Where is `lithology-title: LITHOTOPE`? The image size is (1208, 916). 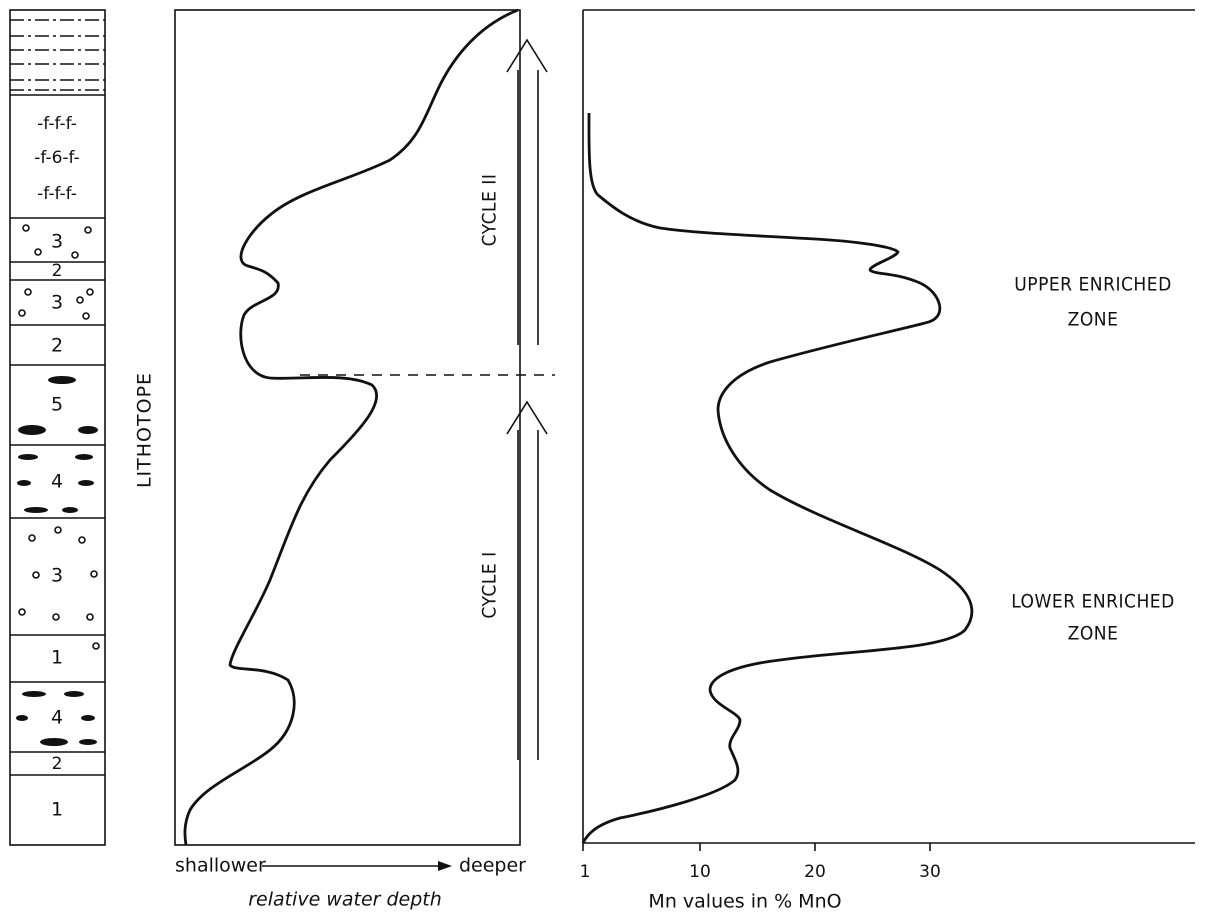
lithology-title: LITHOTOPE is located at coordinates (145, 430).